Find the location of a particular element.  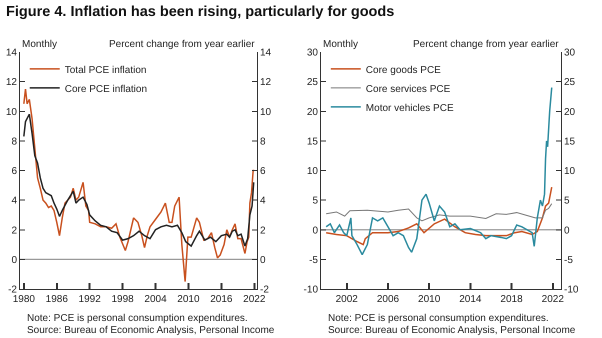

legend-label: Motor vehicles PCE is located at coordinates (410, 108).